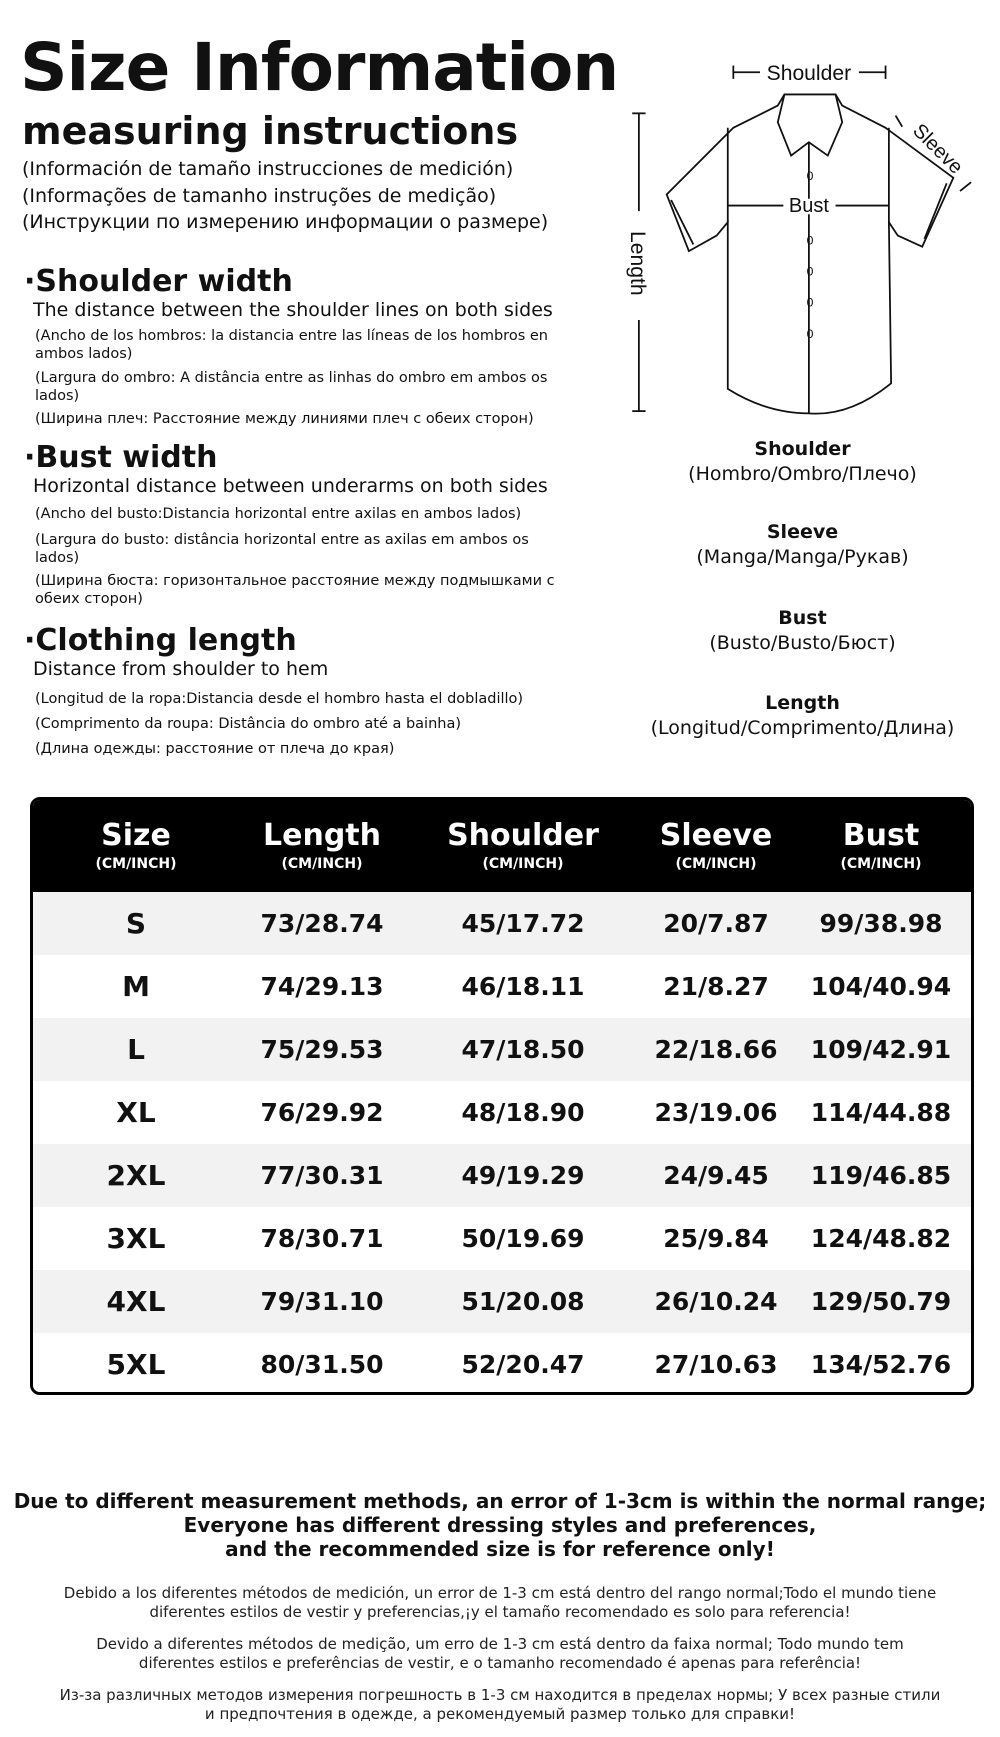 The height and width of the screenshot is (1737, 1000). What do you see at coordinates (322, 986) in the screenshot?
I see `measurement-cell: 74/29.13` at bounding box center [322, 986].